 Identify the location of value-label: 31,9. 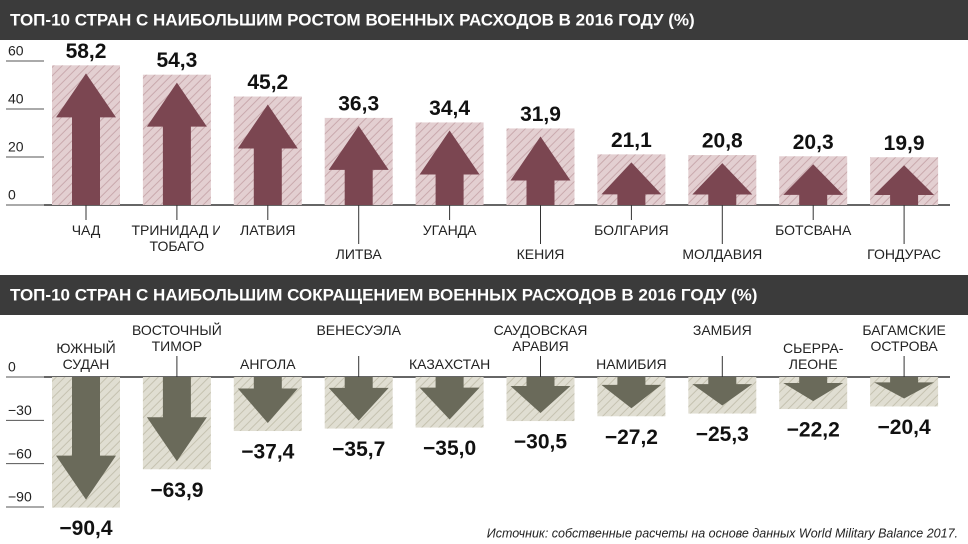
(540, 114).